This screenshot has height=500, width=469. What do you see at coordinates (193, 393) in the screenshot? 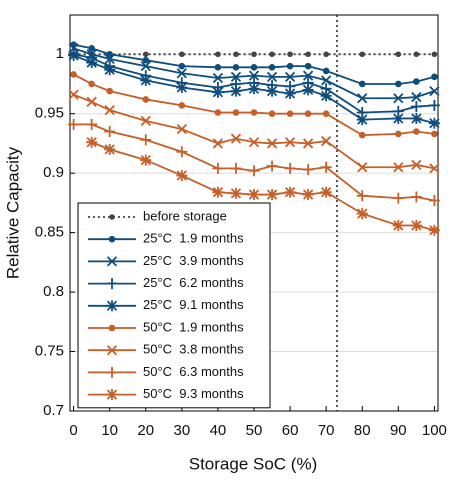
I see `legend-label: 50°C 9.3 months` at bounding box center [193, 393].